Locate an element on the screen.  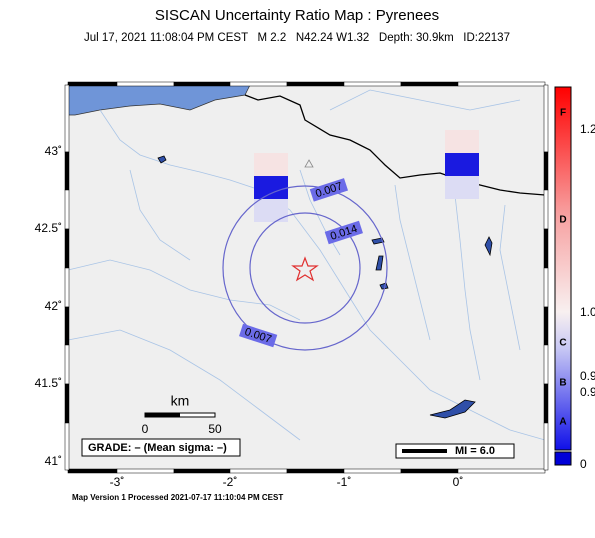
scale-label: 0 is located at coordinates (145, 429).